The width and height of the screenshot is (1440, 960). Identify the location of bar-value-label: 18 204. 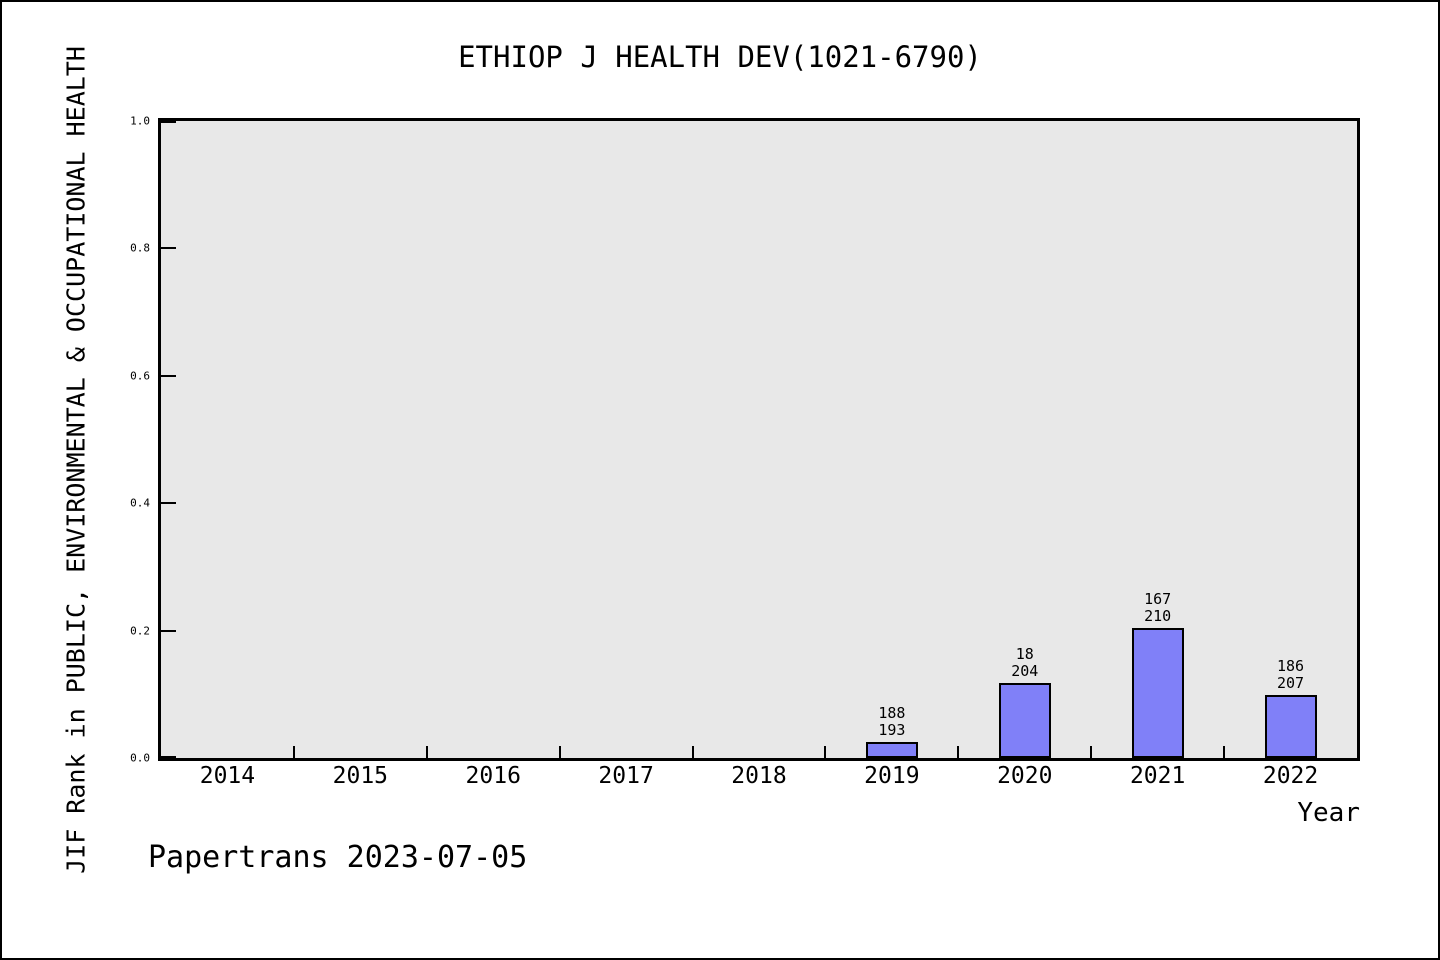
(1024, 663).